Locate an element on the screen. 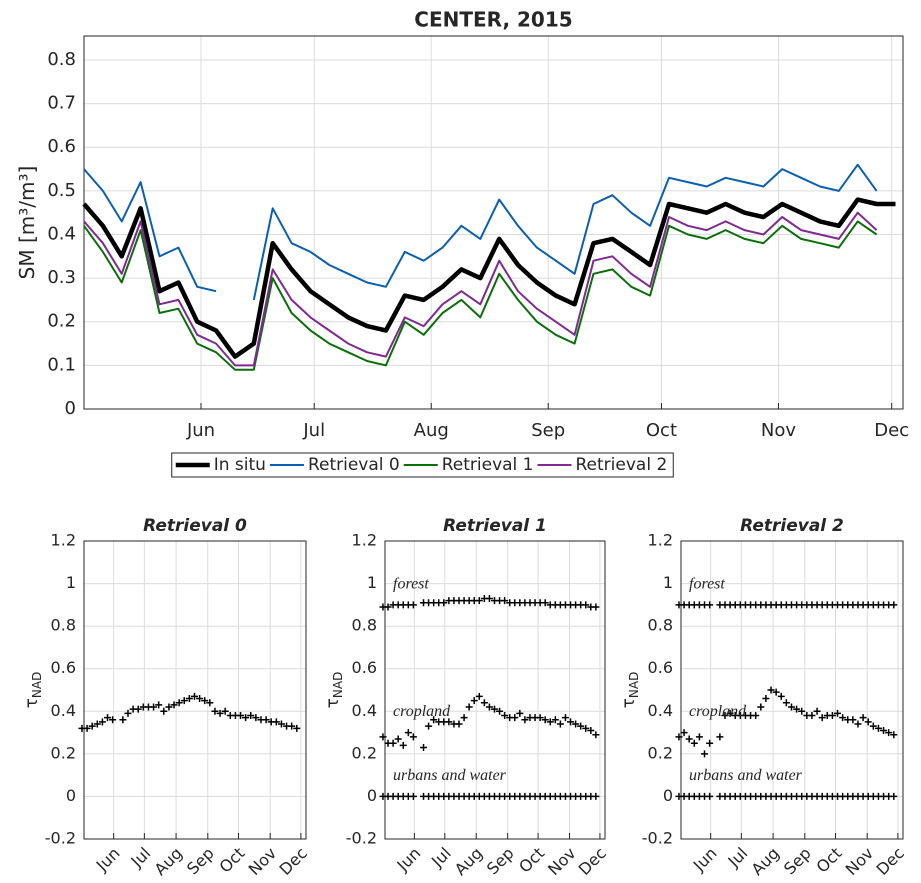 The image size is (921, 883). y-tick-label: 0.3 is located at coordinates (61, 277).